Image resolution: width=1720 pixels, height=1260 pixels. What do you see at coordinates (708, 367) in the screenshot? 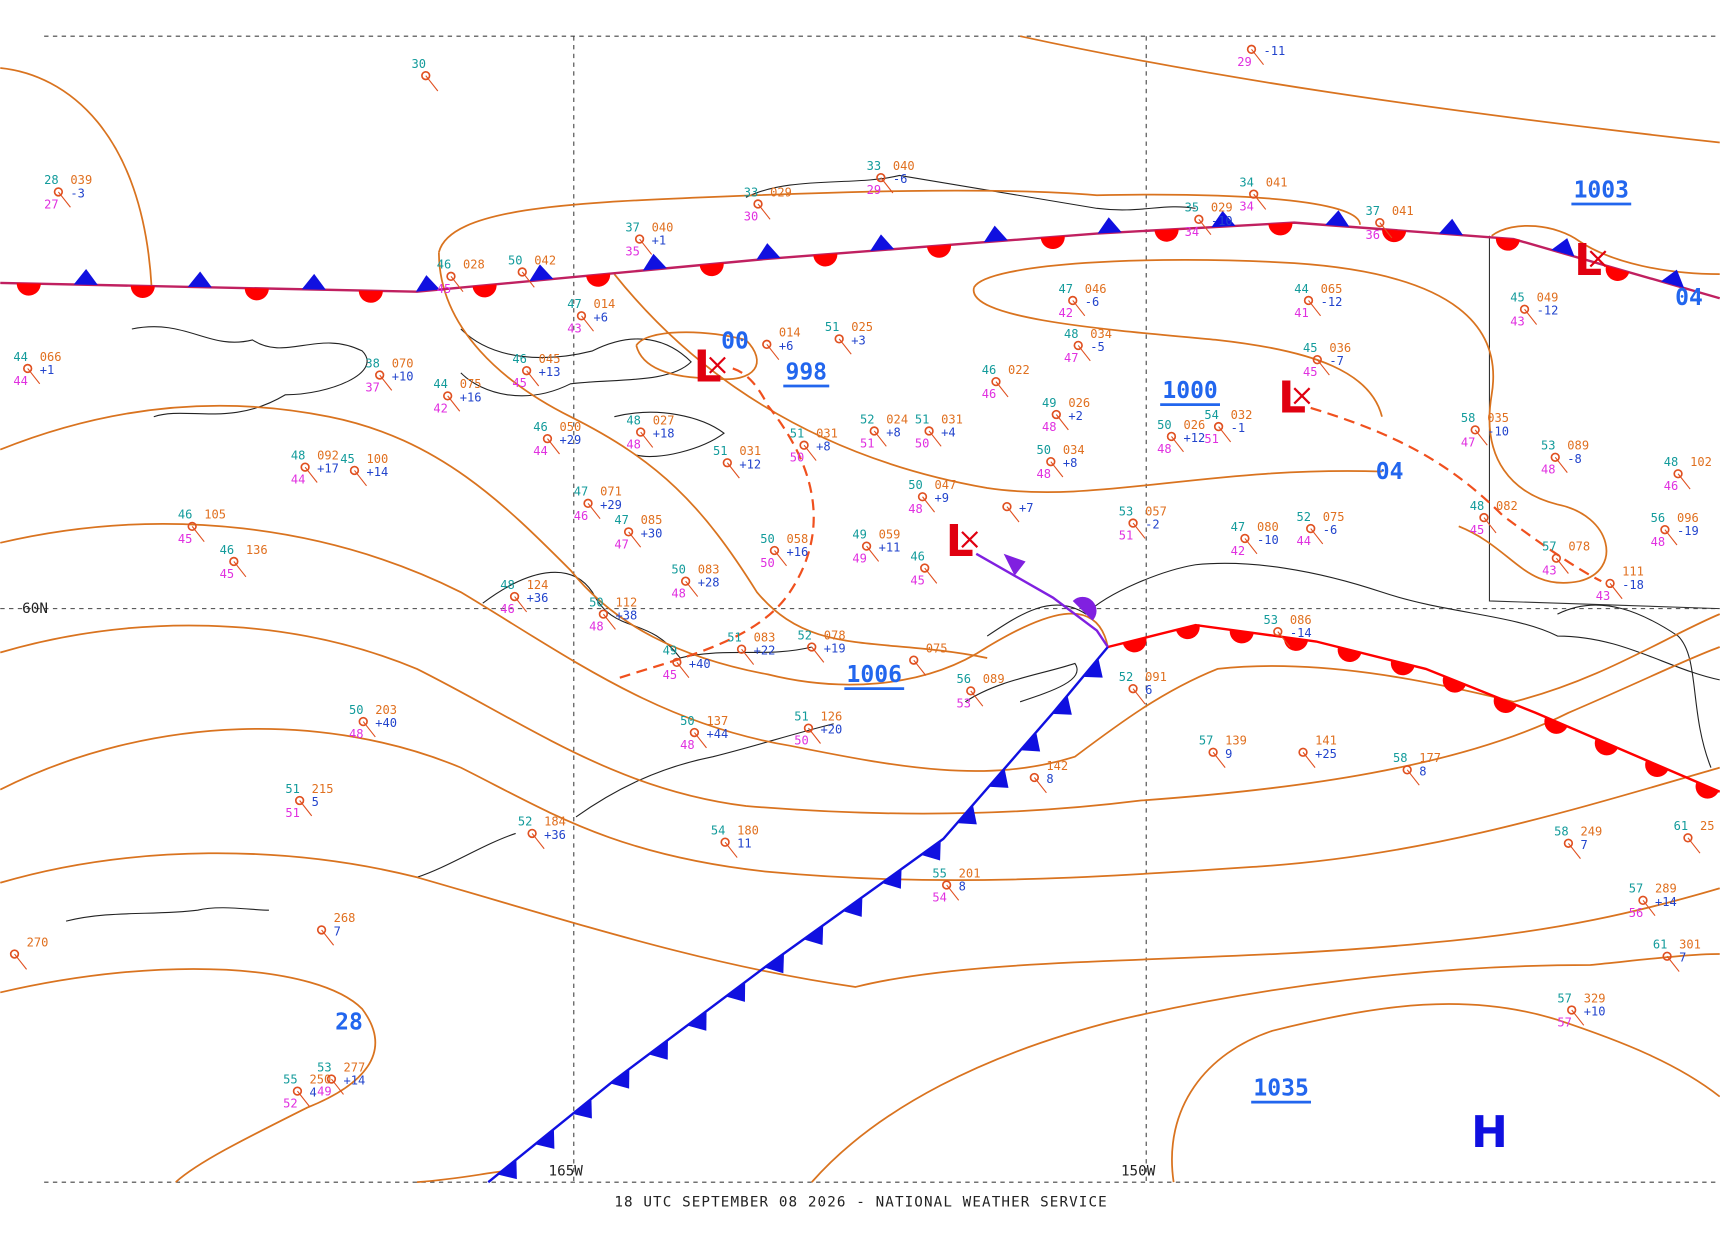
I see `pressure-center: L` at bounding box center [708, 367].